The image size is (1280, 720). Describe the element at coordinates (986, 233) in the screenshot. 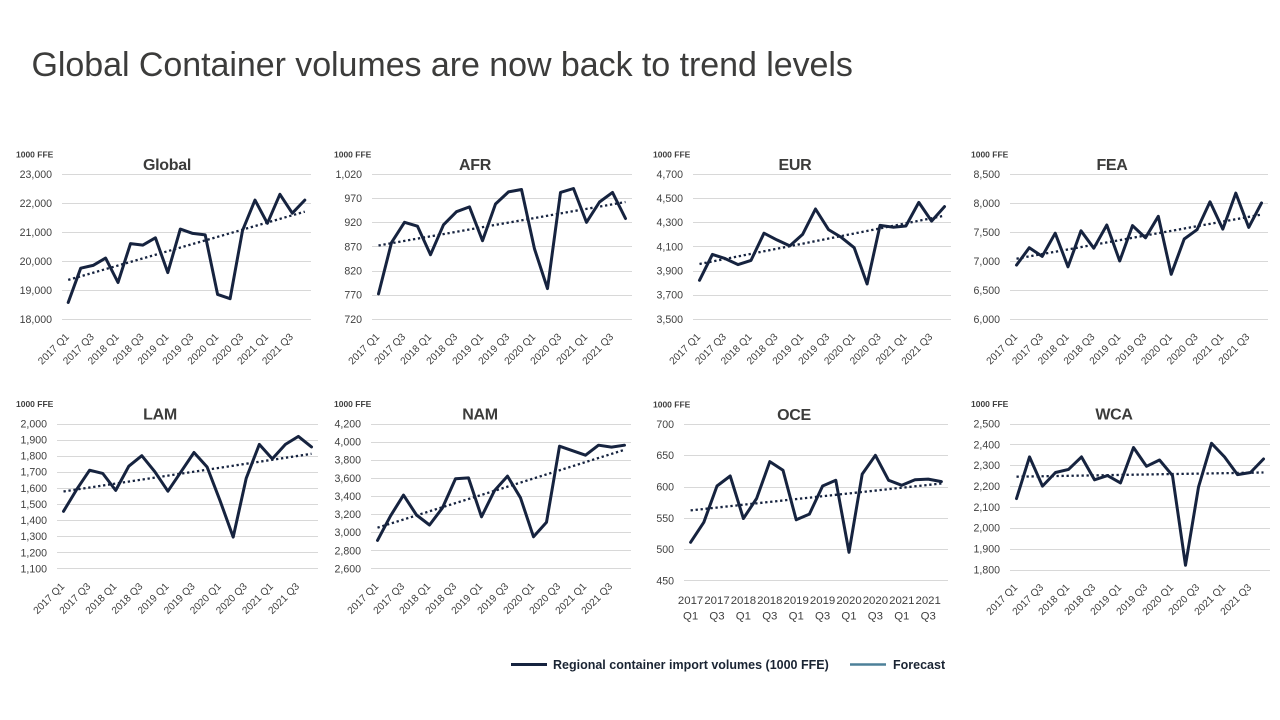

I see `svg-text: 7,500` at that location.